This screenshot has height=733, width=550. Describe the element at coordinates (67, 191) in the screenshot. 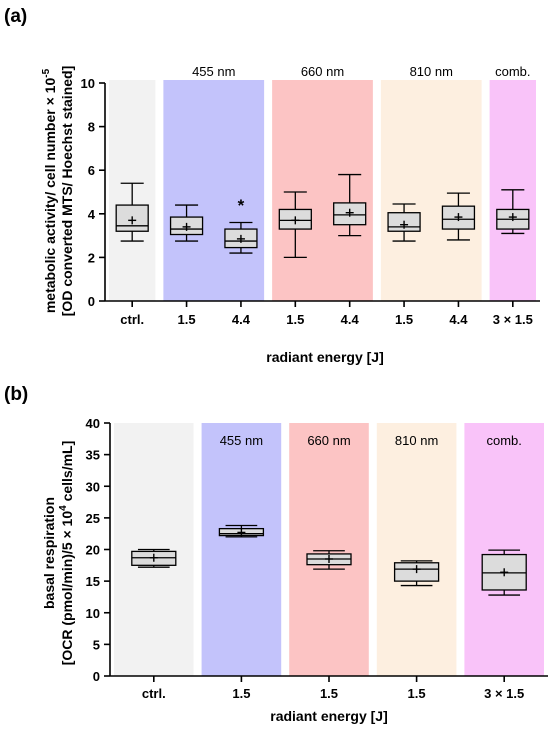

I see `panel-a-y-axis-title-line2: [OD converted MTS/ Hoechst stained]` at that location.